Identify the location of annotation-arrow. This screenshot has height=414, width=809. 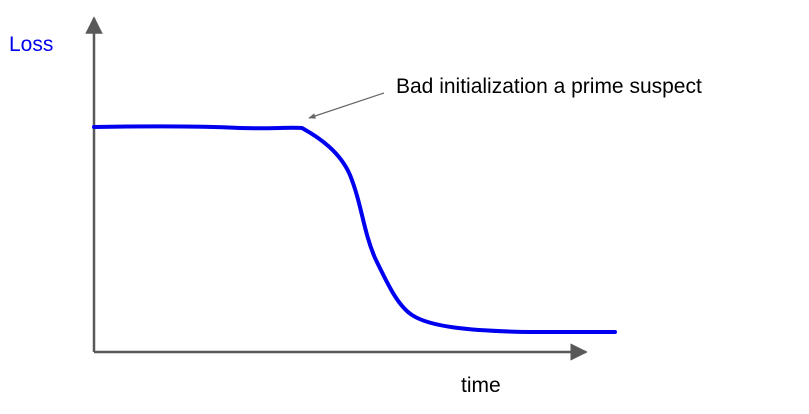
(346, 105).